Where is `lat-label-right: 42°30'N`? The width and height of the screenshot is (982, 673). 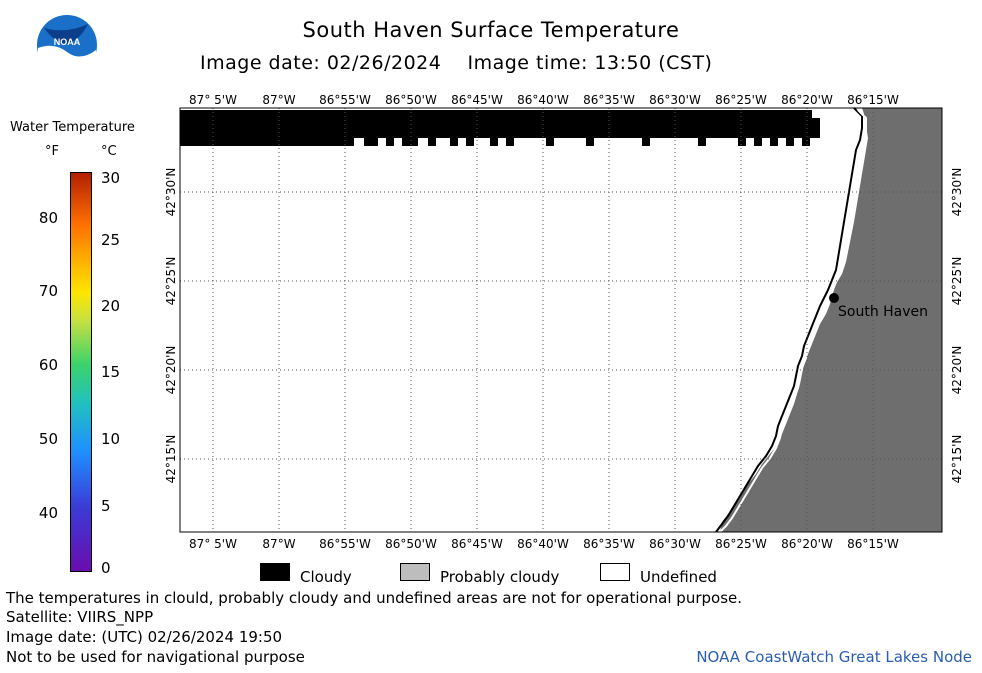 lat-label-right: 42°30'N is located at coordinates (957, 192).